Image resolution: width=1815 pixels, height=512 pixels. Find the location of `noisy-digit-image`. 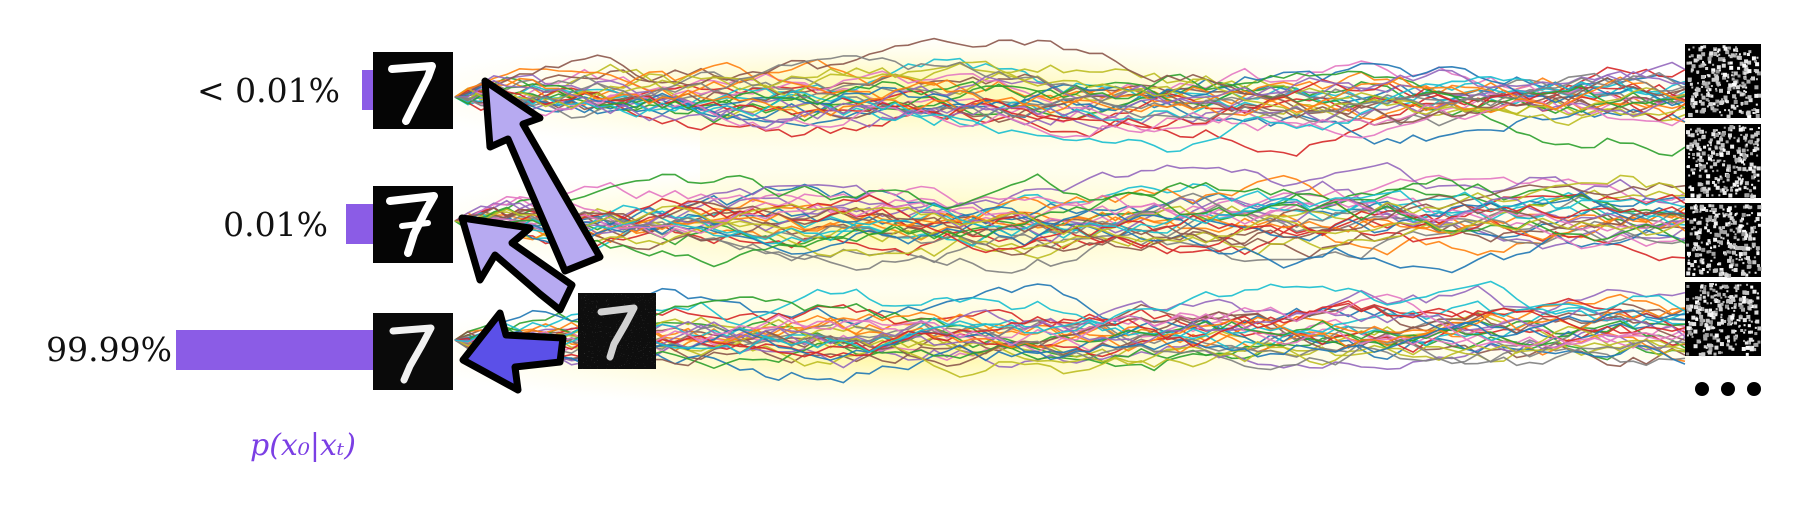

noisy-digit-image is located at coordinates (617, 331).